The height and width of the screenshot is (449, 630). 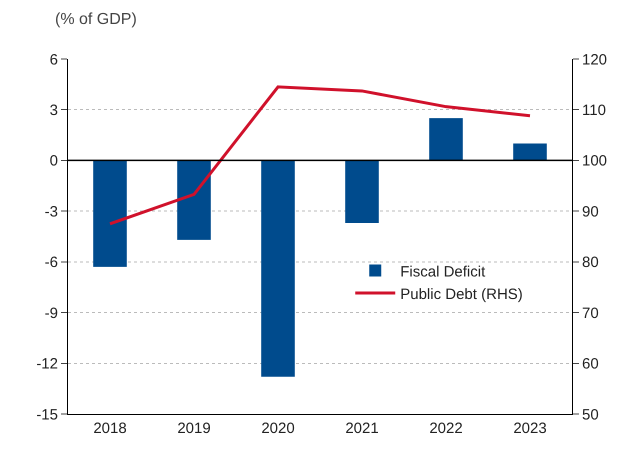 What do you see at coordinates (51, 211) in the screenshot?
I see `y-tick-label: -3` at bounding box center [51, 211].